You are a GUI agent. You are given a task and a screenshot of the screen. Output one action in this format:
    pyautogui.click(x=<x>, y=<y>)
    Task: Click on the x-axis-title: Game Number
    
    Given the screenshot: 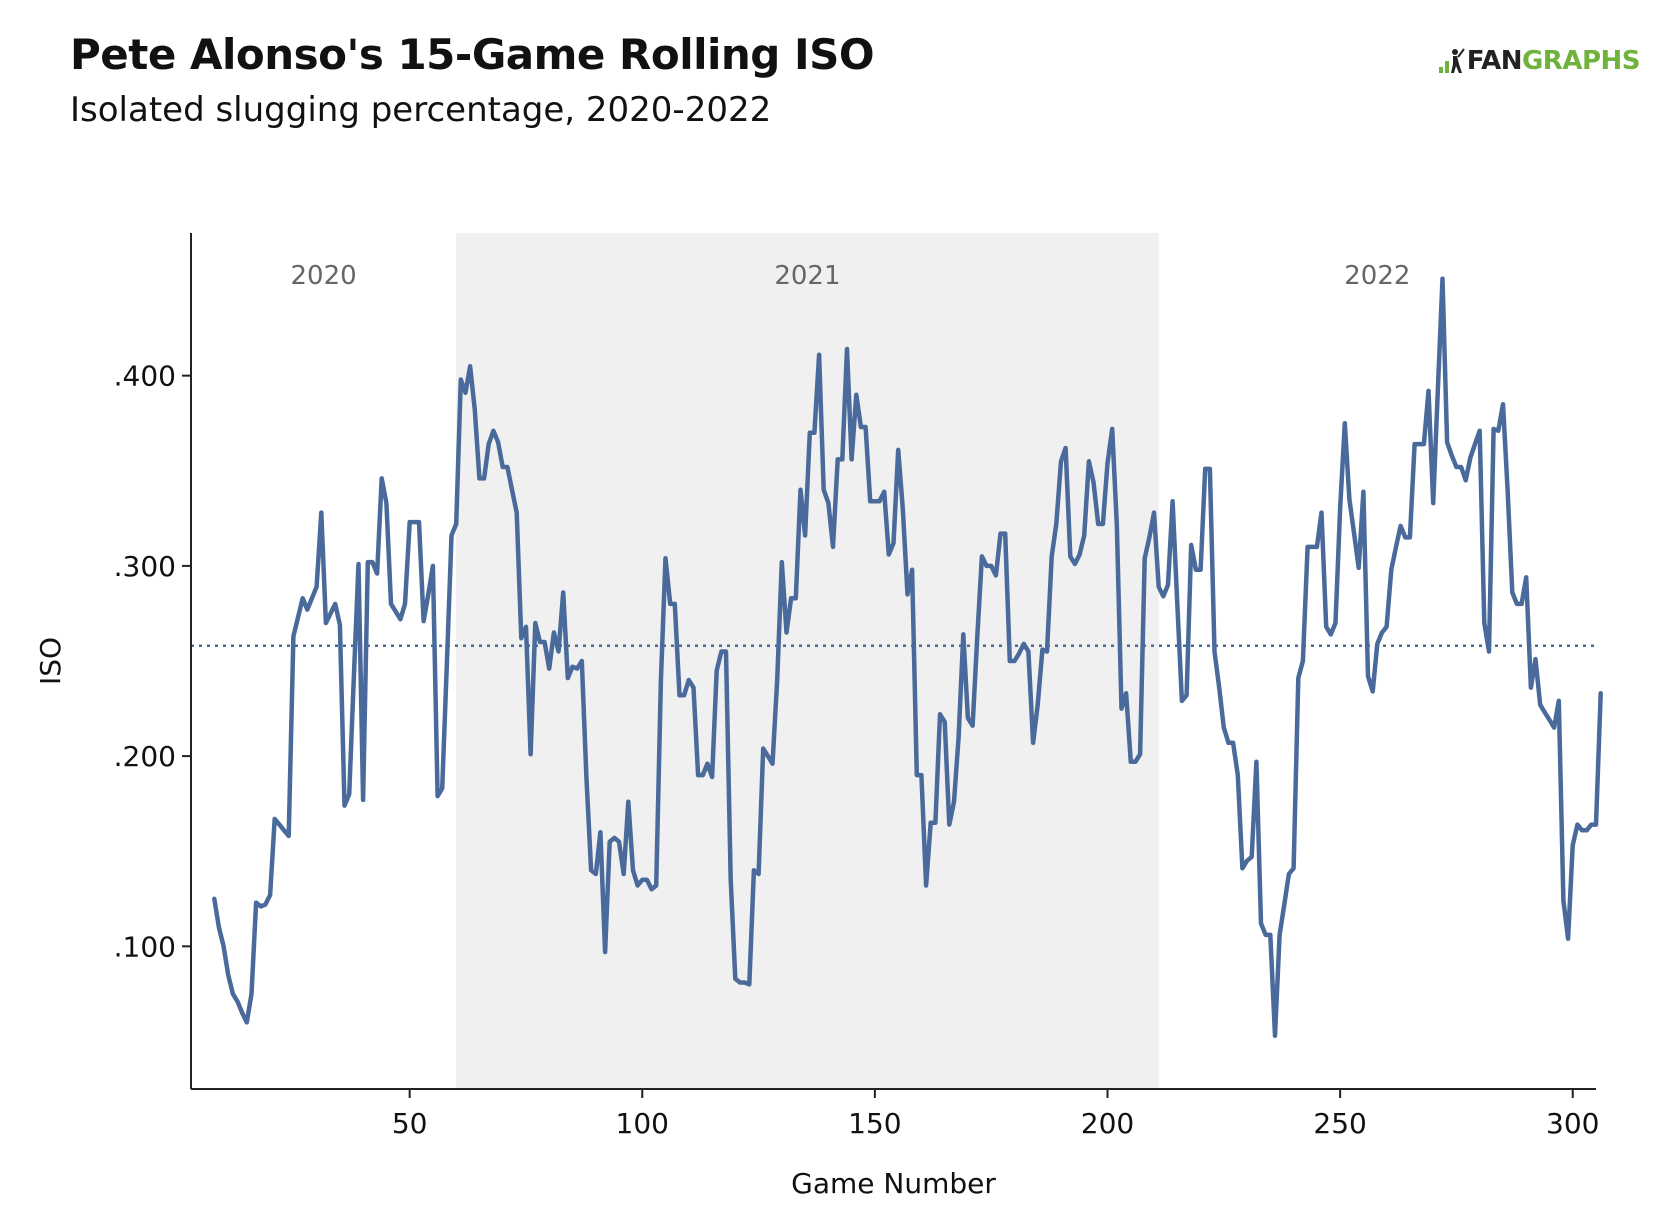 What is the action you would take?
    pyautogui.click(x=893, y=1183)
    